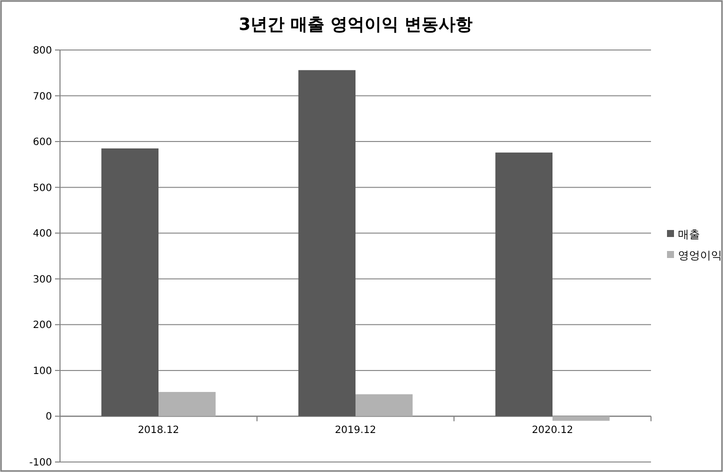  What do you see at coordinates (553, 430) in the screenshot?
I see `x-tick-label: 2020.12` at bounding box center [553, 430].